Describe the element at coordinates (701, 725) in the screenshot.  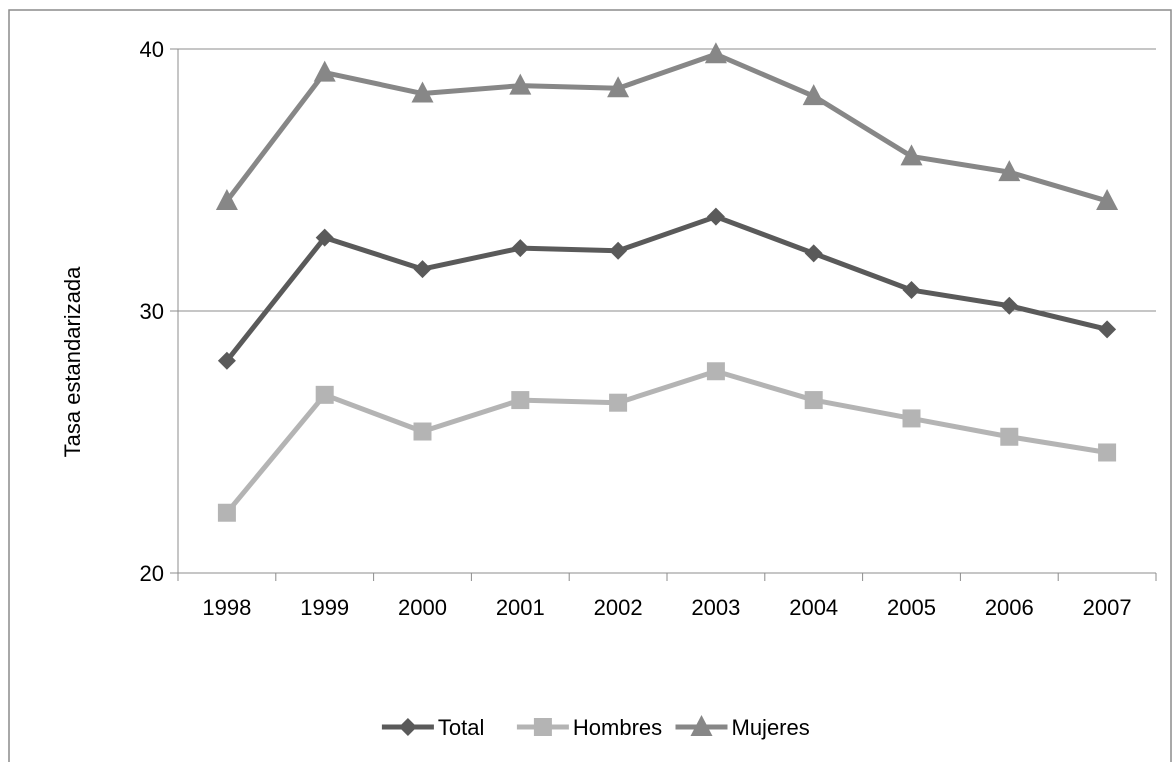
I see `legend-marker-triangle` at that location.